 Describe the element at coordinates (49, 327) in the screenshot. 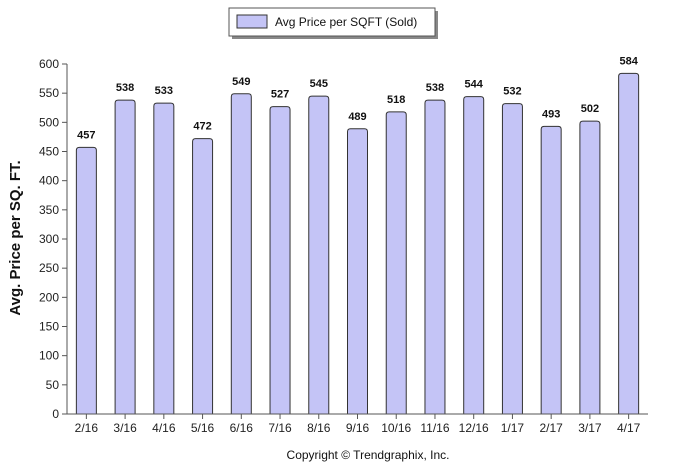

I see `y-tick-label: 150` at that location.